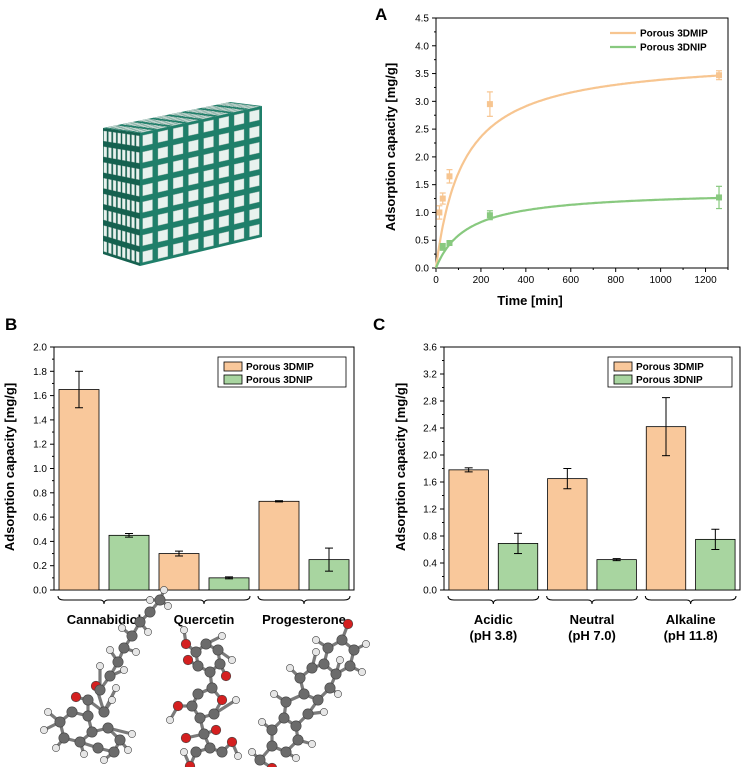 The image size is (750, 767). I want to click on category-label: (pH 7.0), so click(592, 635).